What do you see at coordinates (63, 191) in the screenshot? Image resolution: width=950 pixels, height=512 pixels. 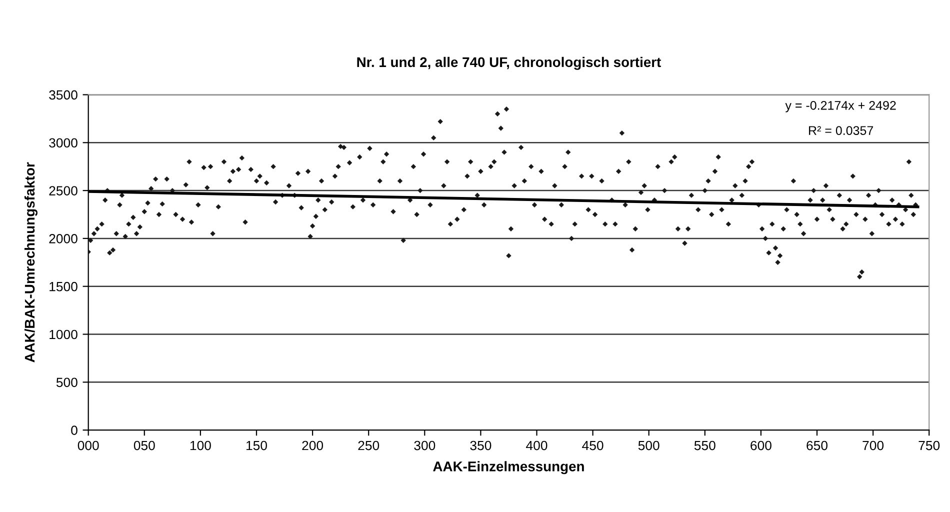 I see `y-tick-label: 2500` at bounding box center [63, 191].